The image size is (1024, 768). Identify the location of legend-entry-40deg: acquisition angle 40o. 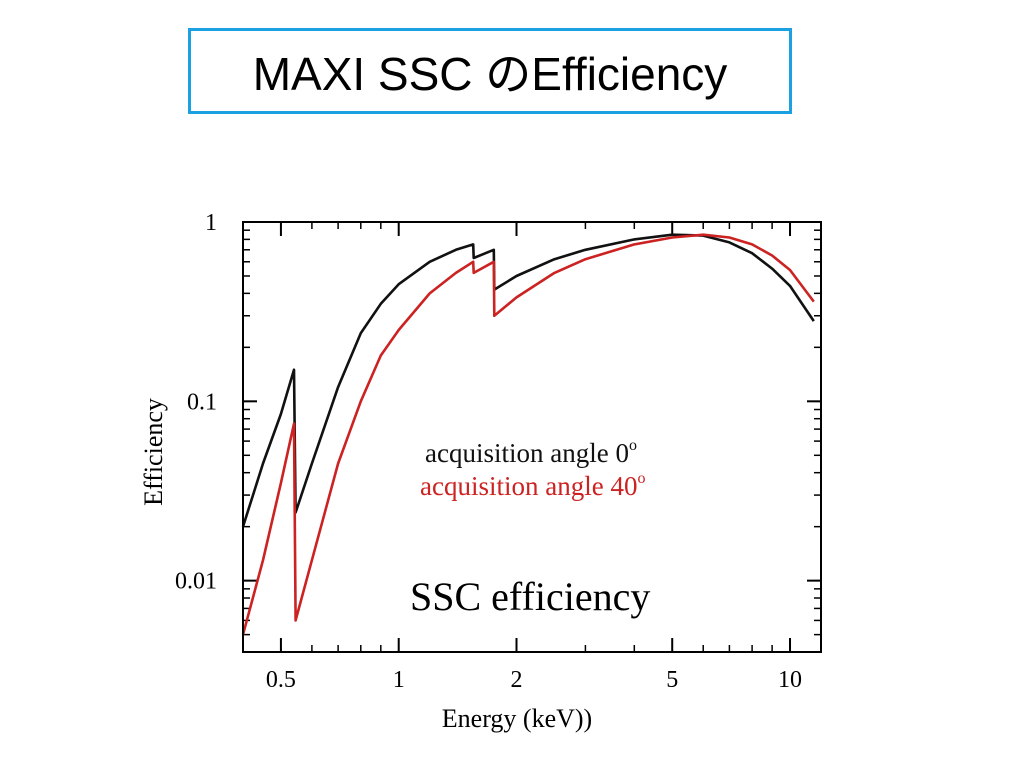
(532, 485).